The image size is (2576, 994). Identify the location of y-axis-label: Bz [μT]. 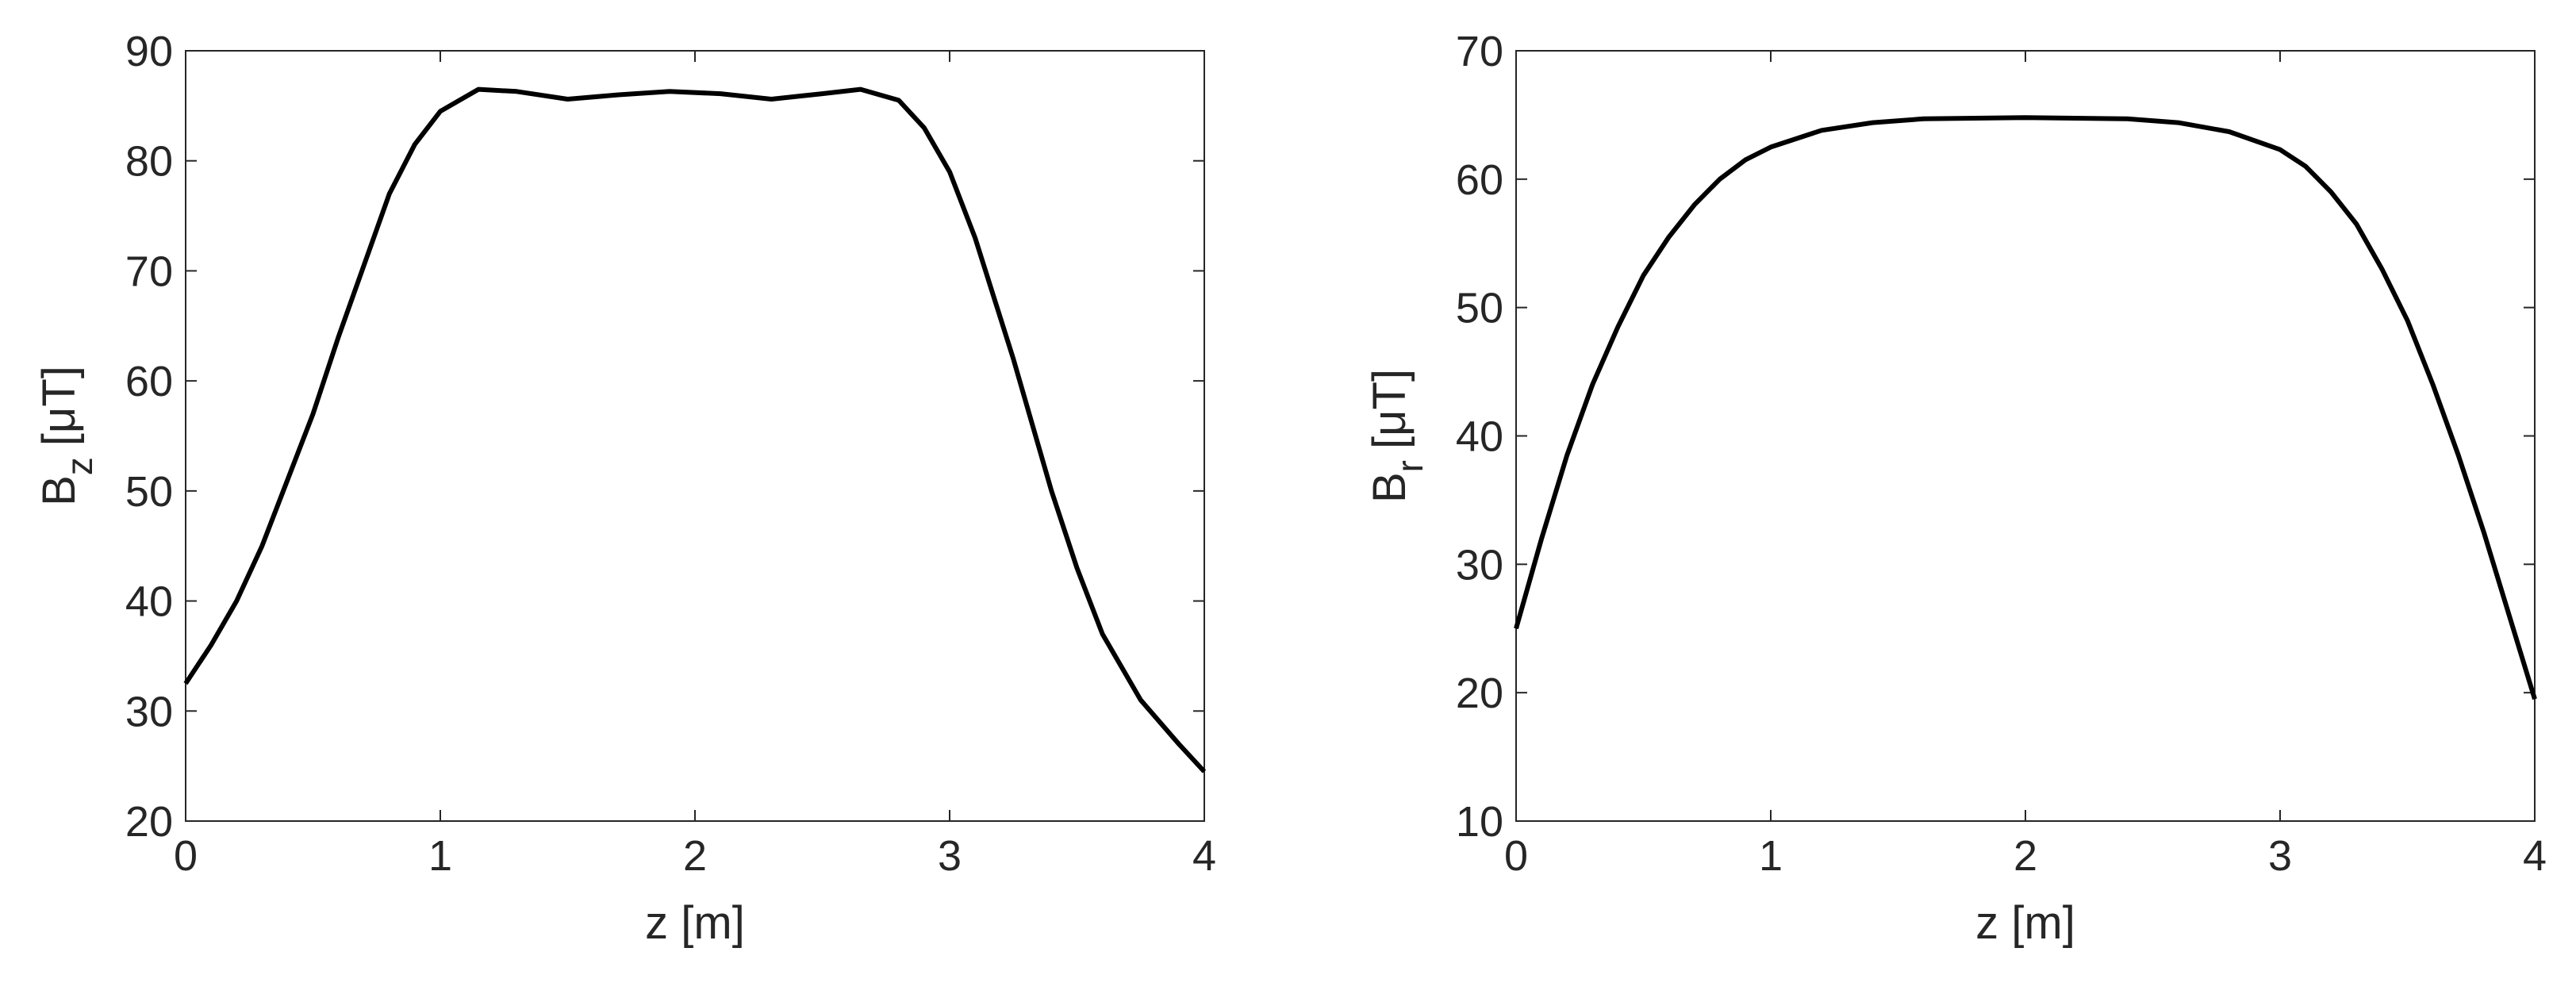
(66, 436).